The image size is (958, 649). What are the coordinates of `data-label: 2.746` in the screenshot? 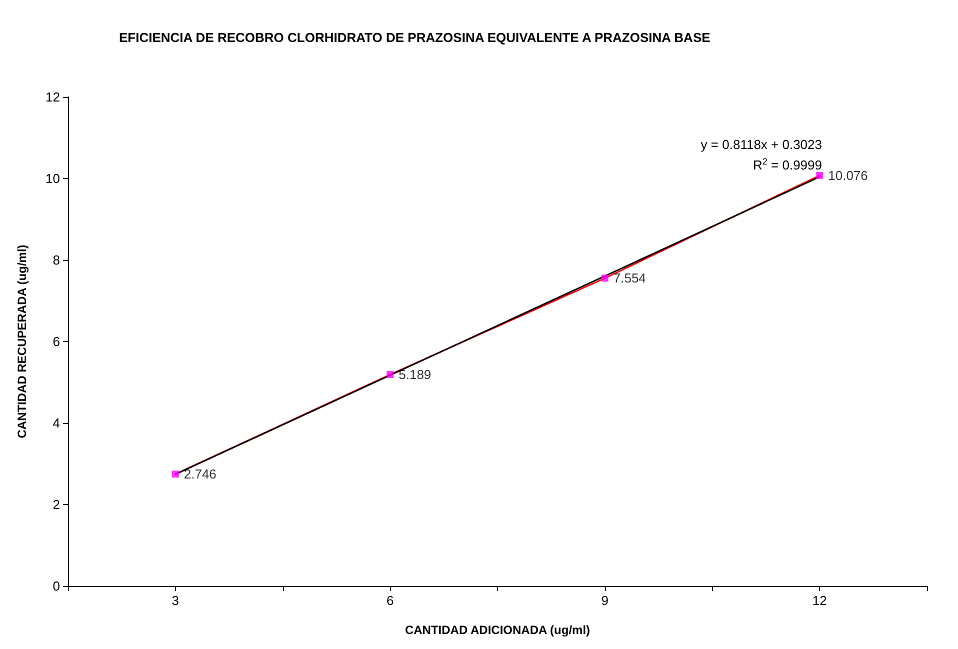 It's located at (200, 474).